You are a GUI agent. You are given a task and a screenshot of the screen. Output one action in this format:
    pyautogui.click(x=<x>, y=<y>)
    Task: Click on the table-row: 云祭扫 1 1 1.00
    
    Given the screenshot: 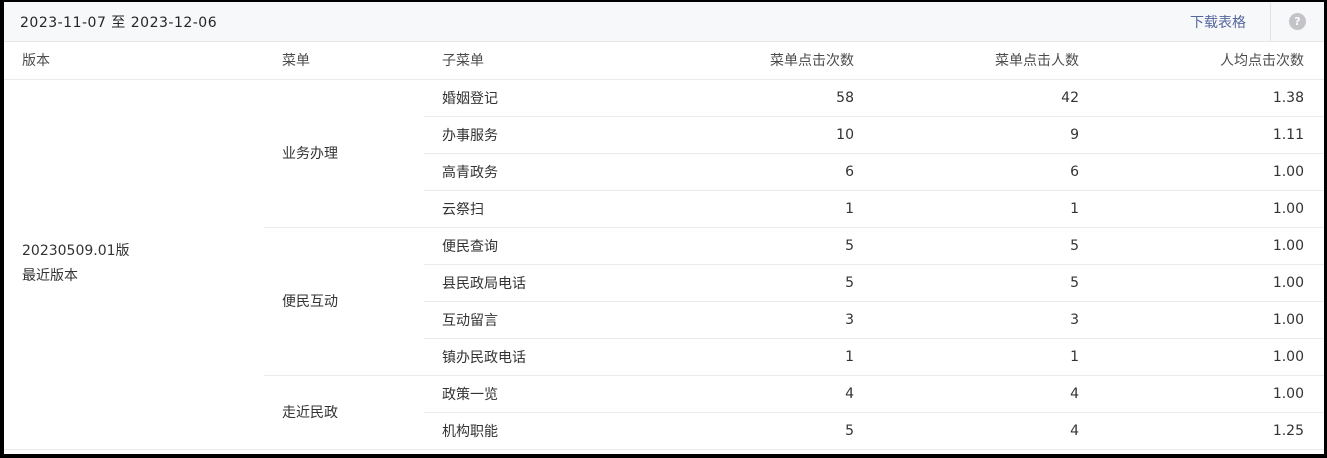 What is the action you would take?
    pyautogui.click(x=664, y=209)
    